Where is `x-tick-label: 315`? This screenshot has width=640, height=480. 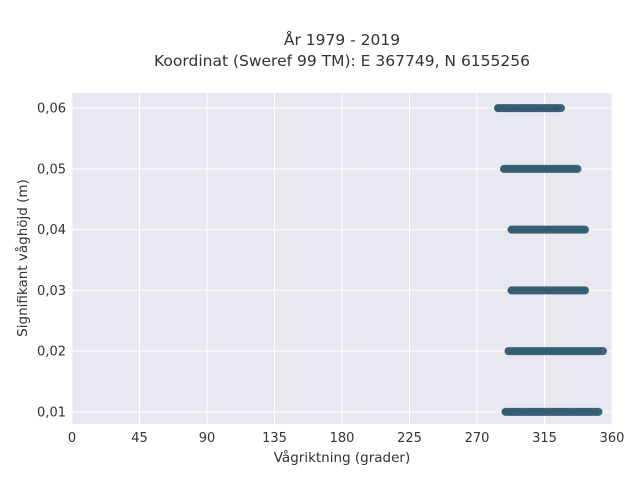 x-tick-label: 315 is located at coordinates (544, 438).